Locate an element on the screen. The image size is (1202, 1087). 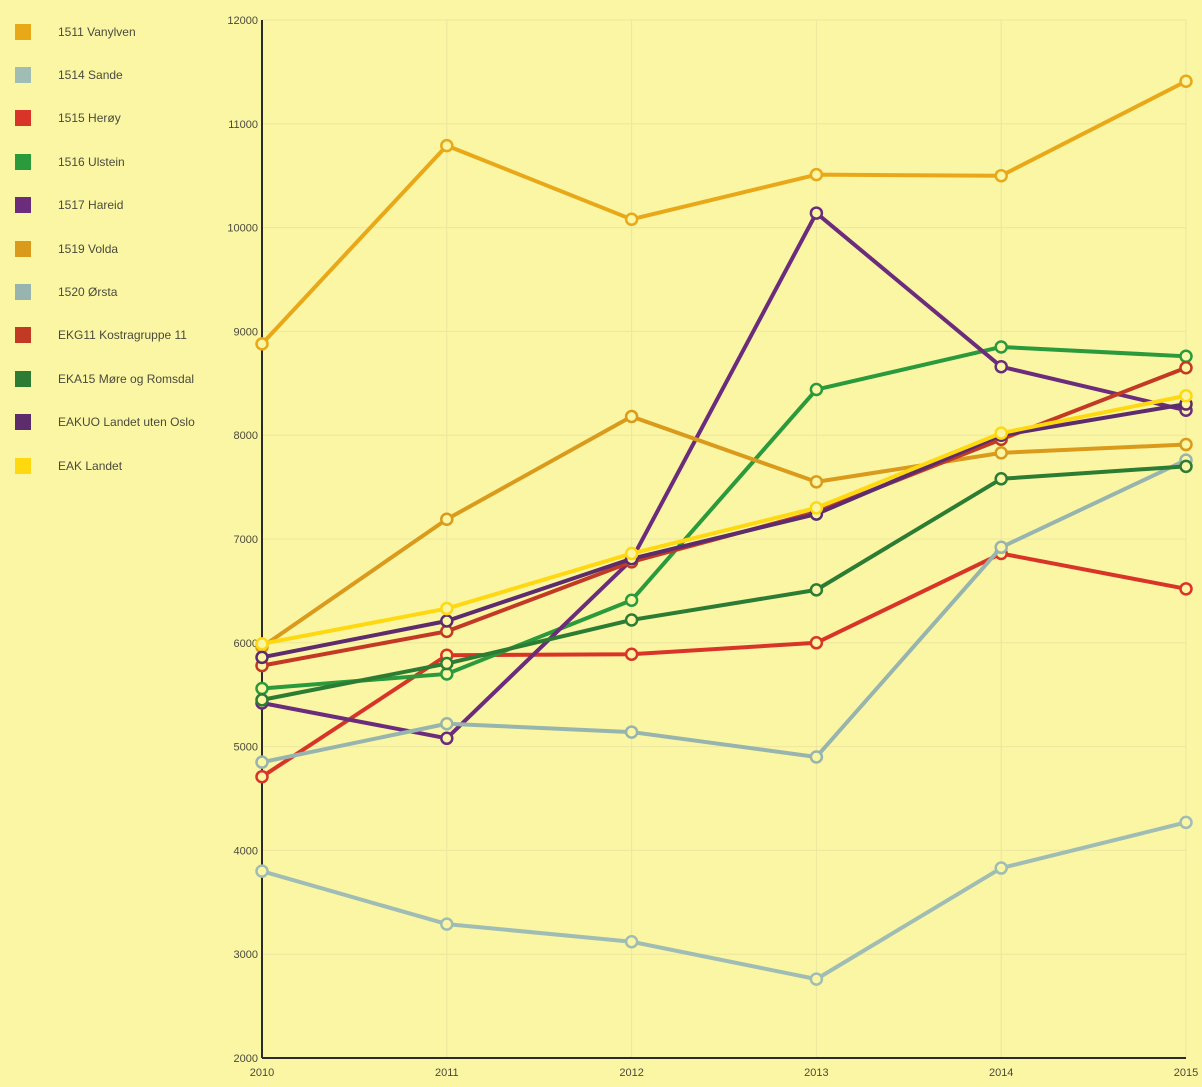
legend-item: EAKUO Landet uten Oslo is located at coordinates (110, 422).